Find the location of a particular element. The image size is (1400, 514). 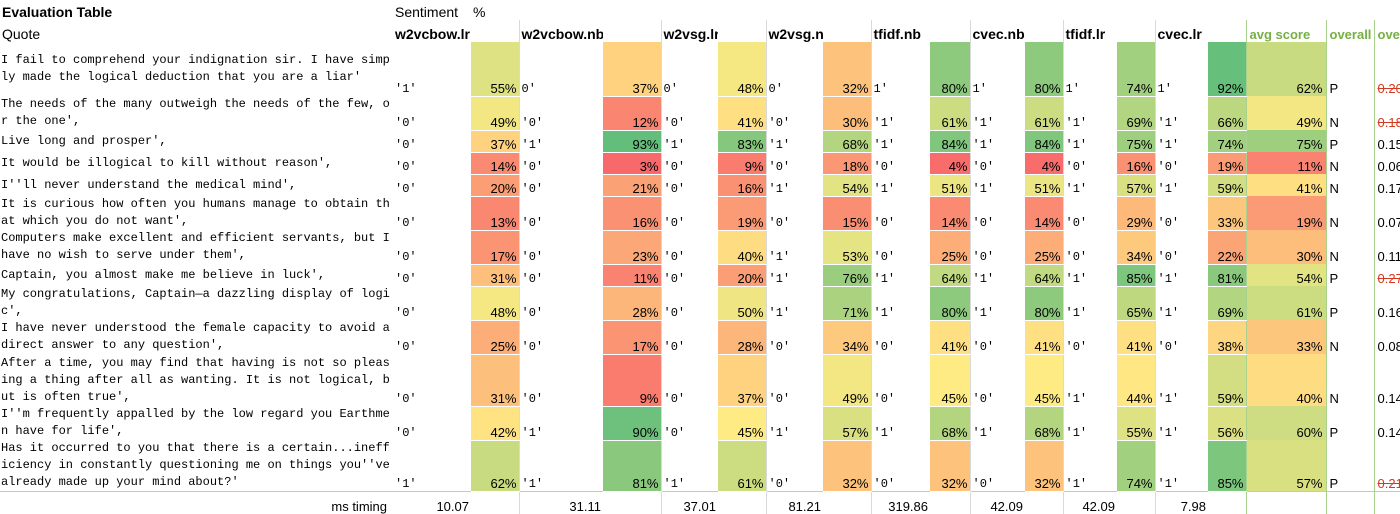

percent-cell: 90% is located at coordinates (632, 423).